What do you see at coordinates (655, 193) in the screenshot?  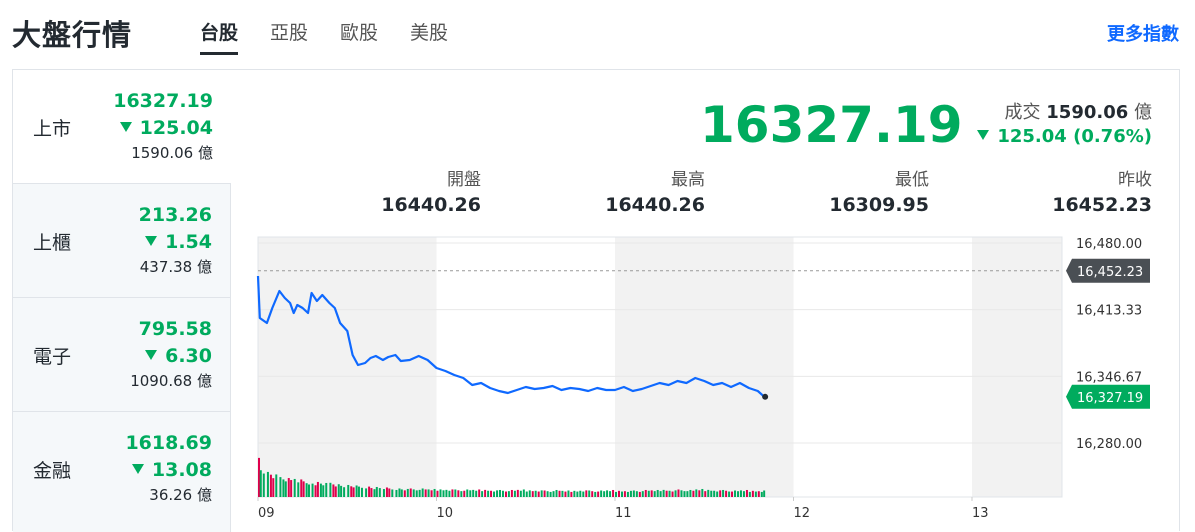 I see `stat-high: 最高 16440.26` at bounding box center [655, 193].